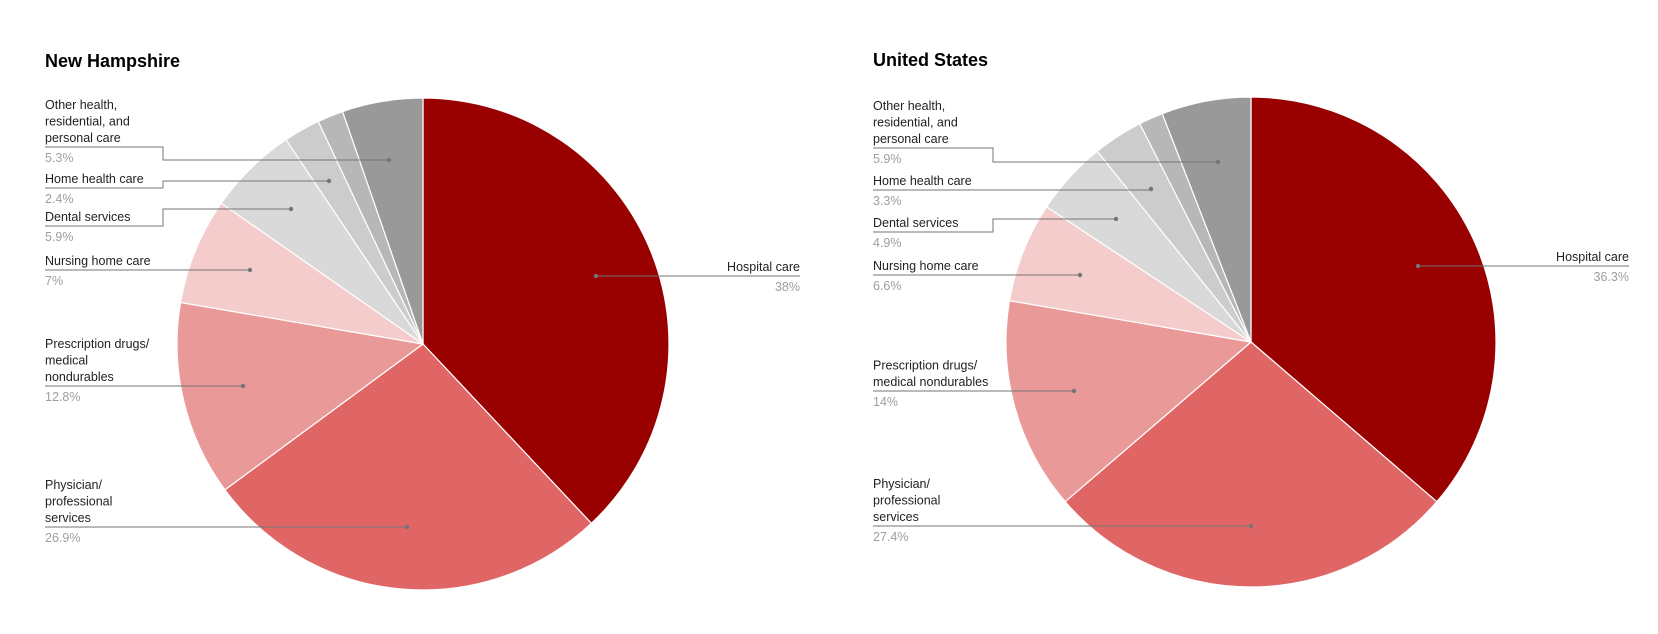 This screenshot has width=1658, height=634. Describe the element at coordinates (1206, 219) in the screenshot. I see `pie-slice-other-health-residential-and-personal-care` at that location.